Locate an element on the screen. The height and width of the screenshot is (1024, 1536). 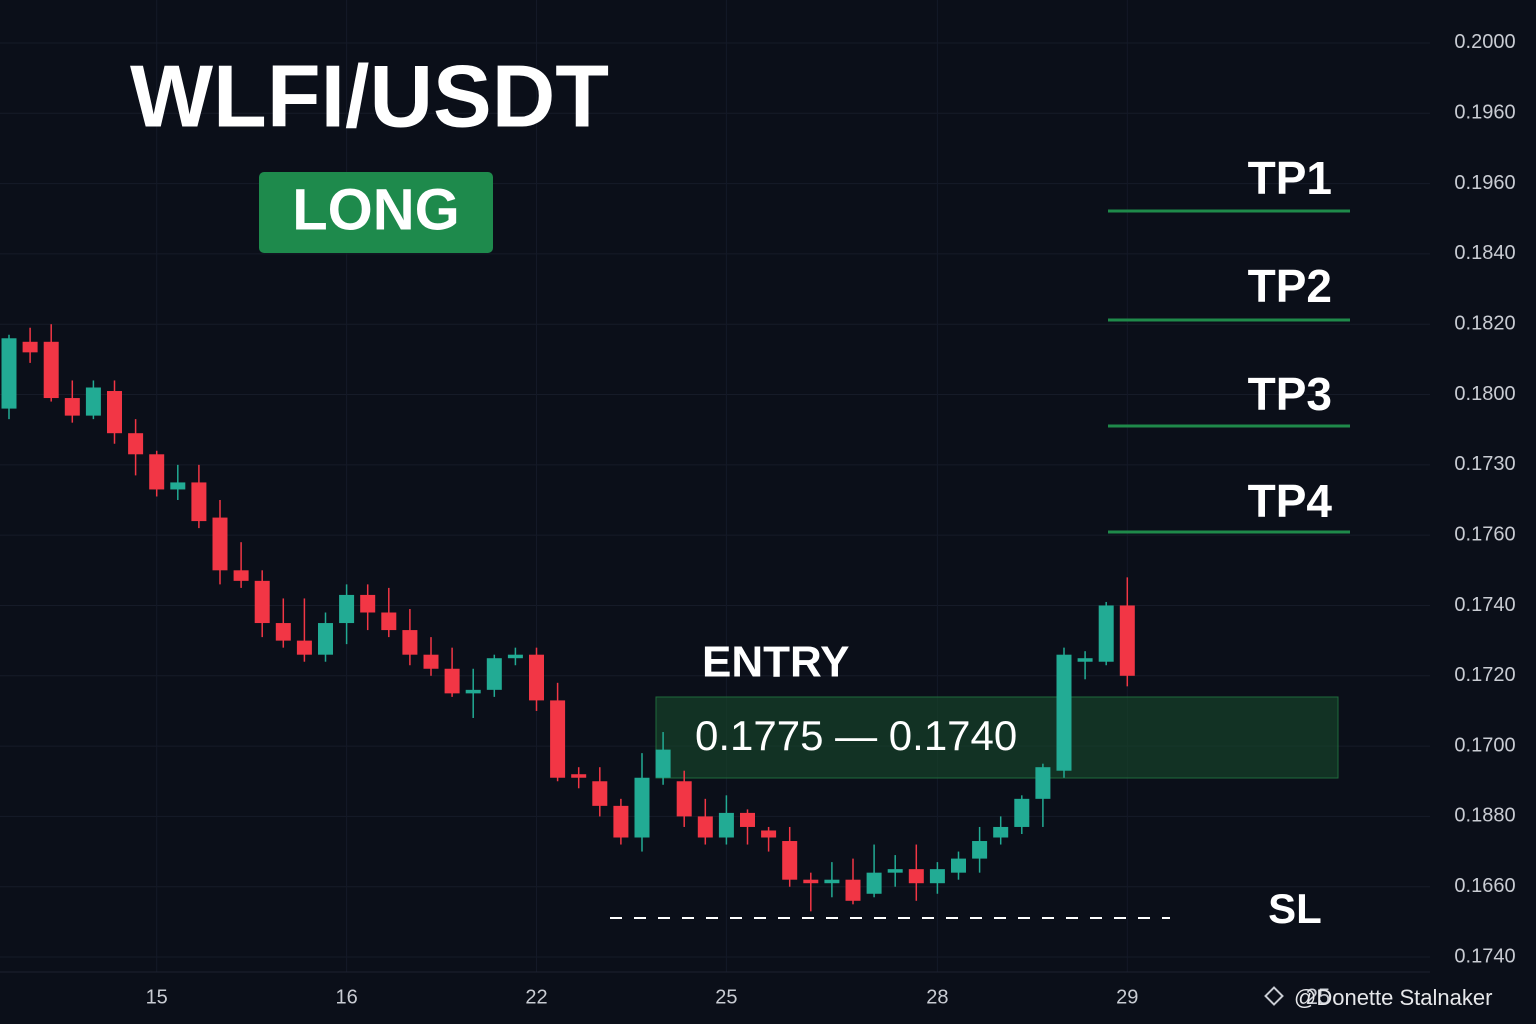
y-tick-label: 0.1800 is located at coordinates (1484, 394).